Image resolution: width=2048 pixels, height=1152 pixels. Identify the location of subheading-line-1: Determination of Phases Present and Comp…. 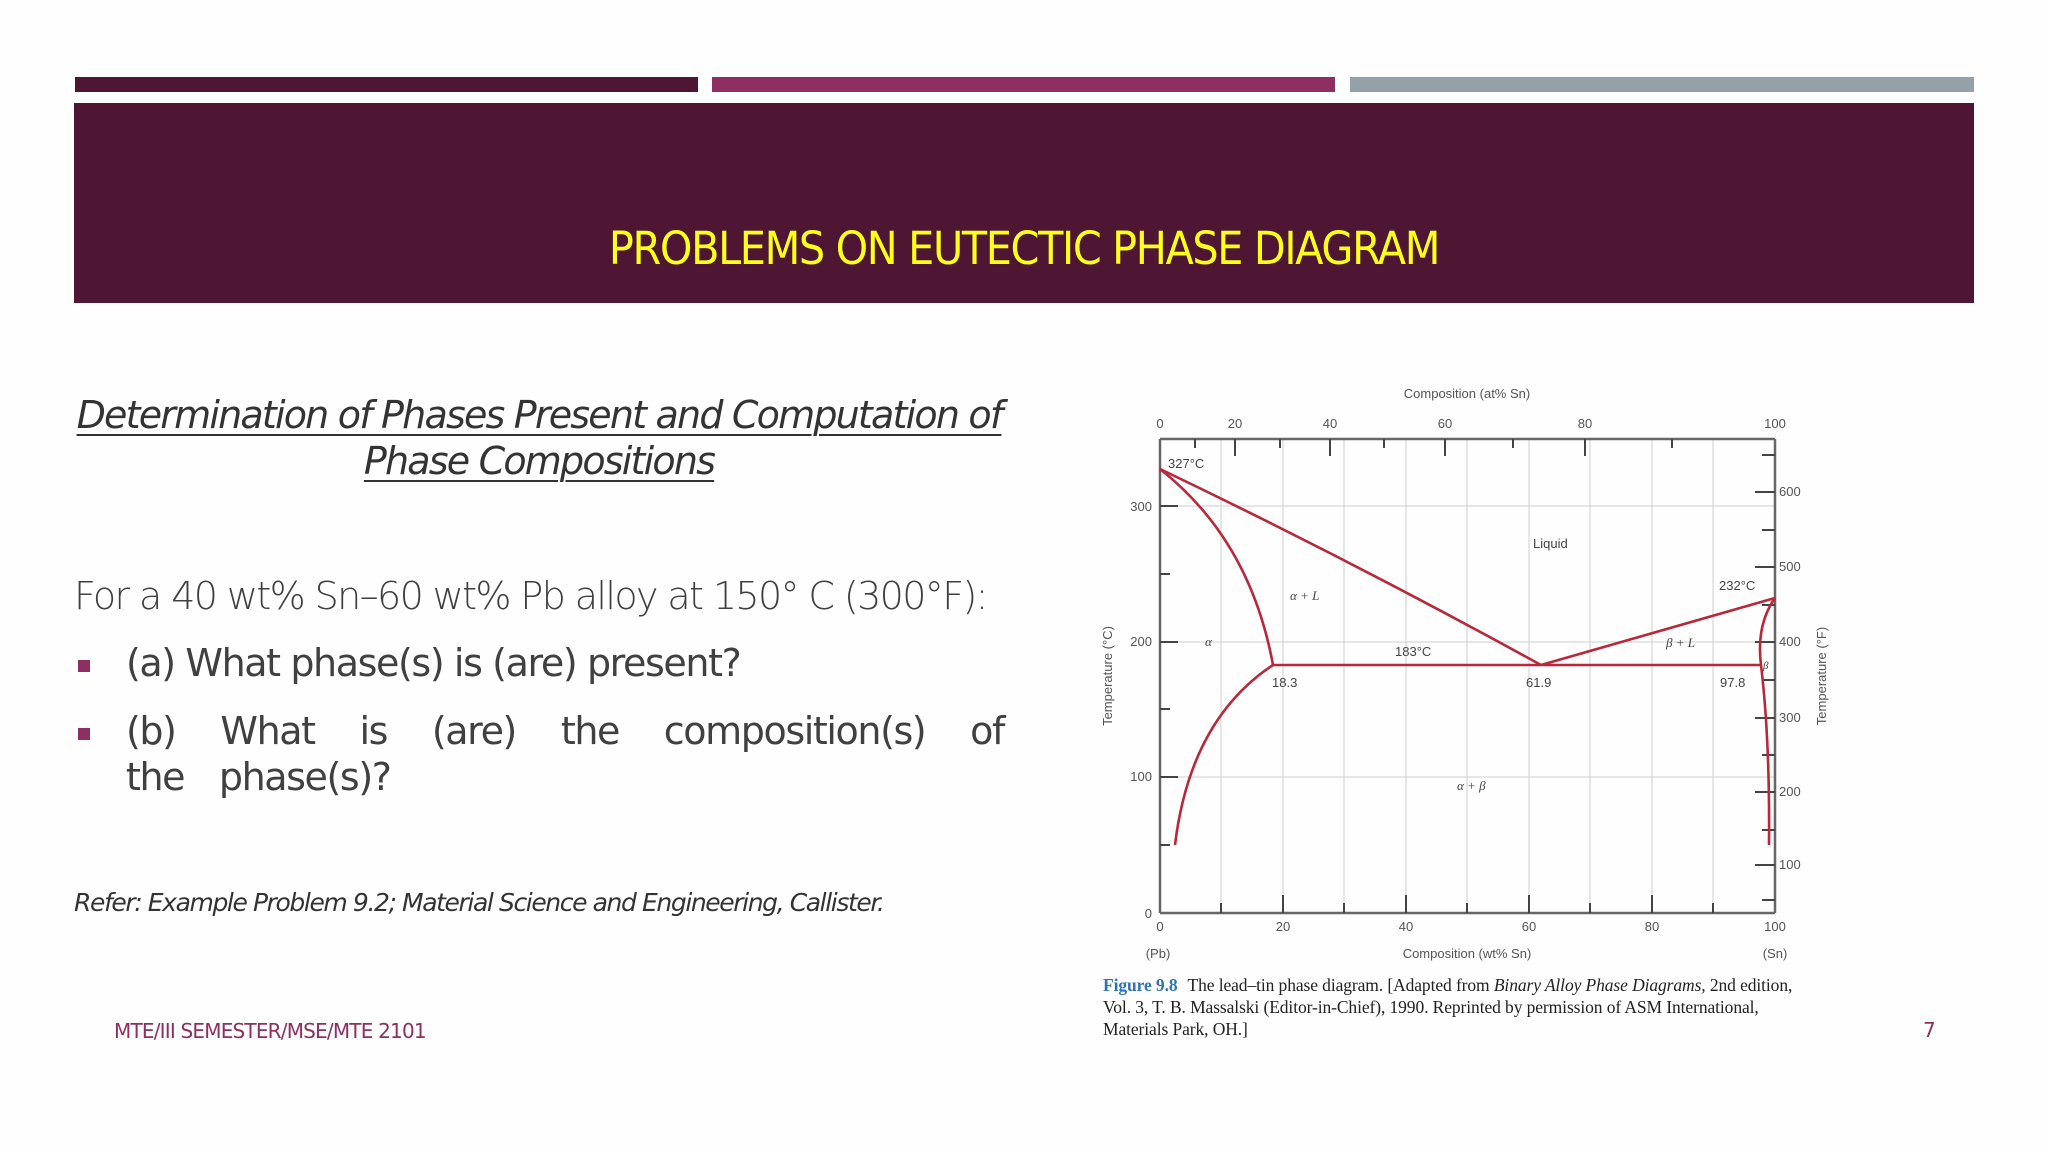
(540, 415).